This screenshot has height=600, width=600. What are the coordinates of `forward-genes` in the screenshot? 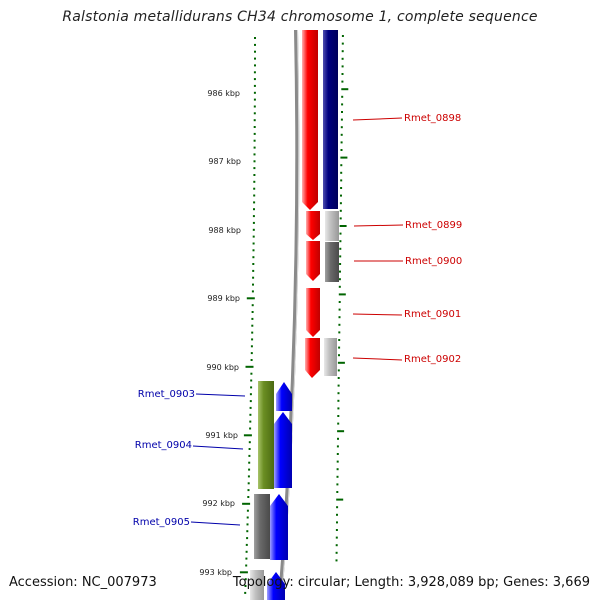 It's located at (311, 204).